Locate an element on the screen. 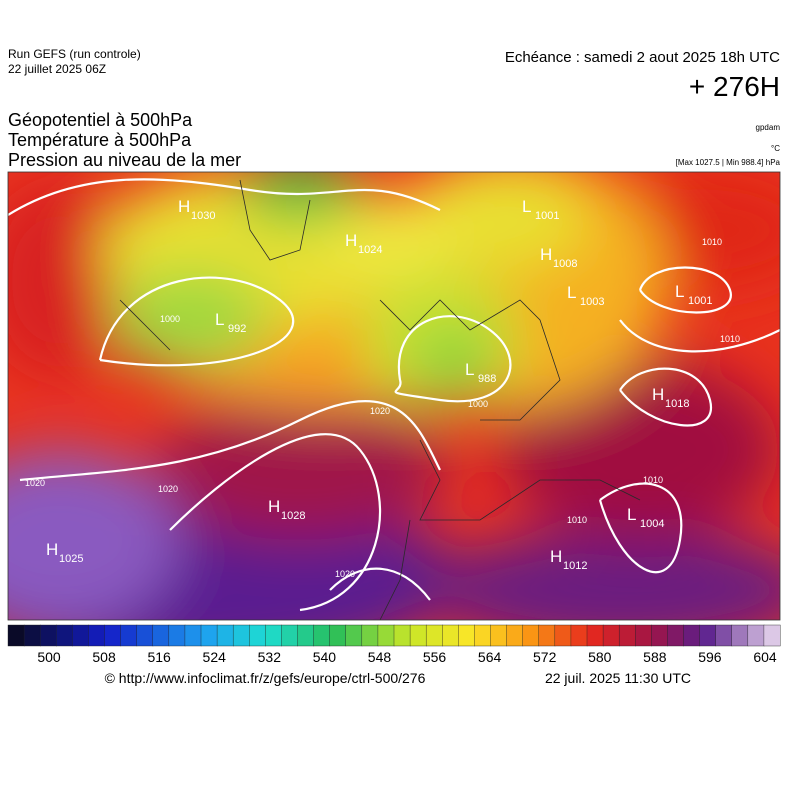  pressure-center: H 1024 is located at coordinates (363, 243).